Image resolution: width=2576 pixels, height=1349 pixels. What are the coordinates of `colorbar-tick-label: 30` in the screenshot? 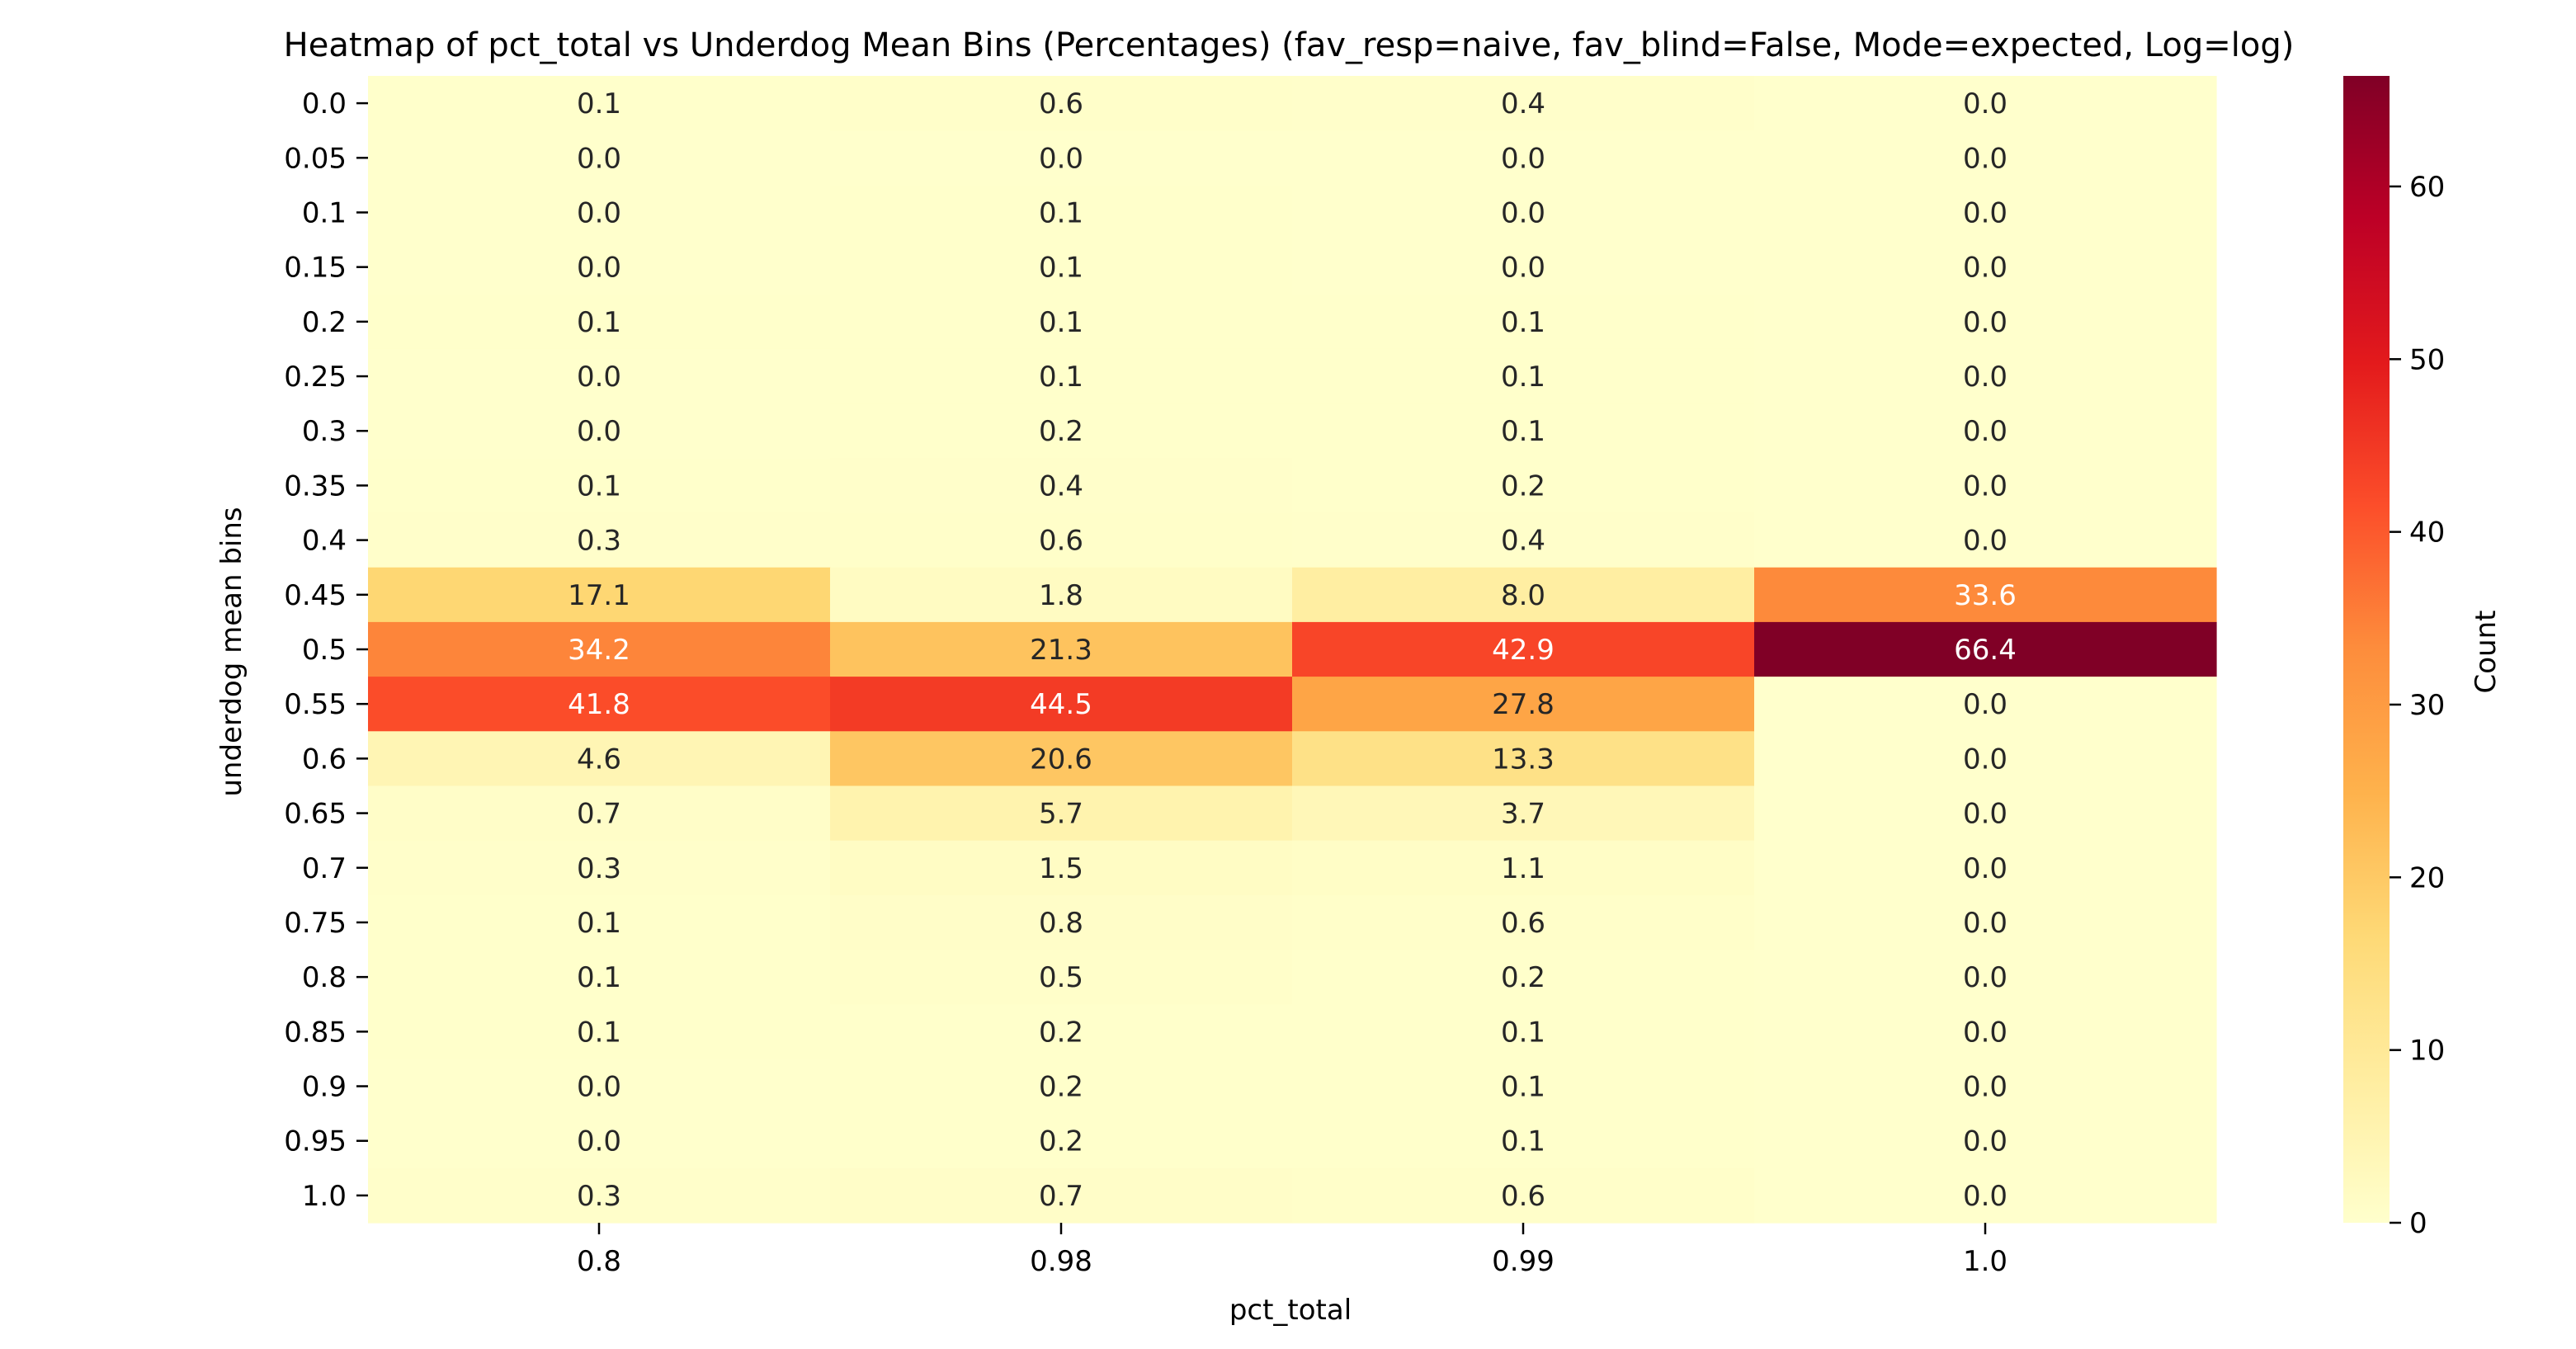 It's located at (2427, 705).